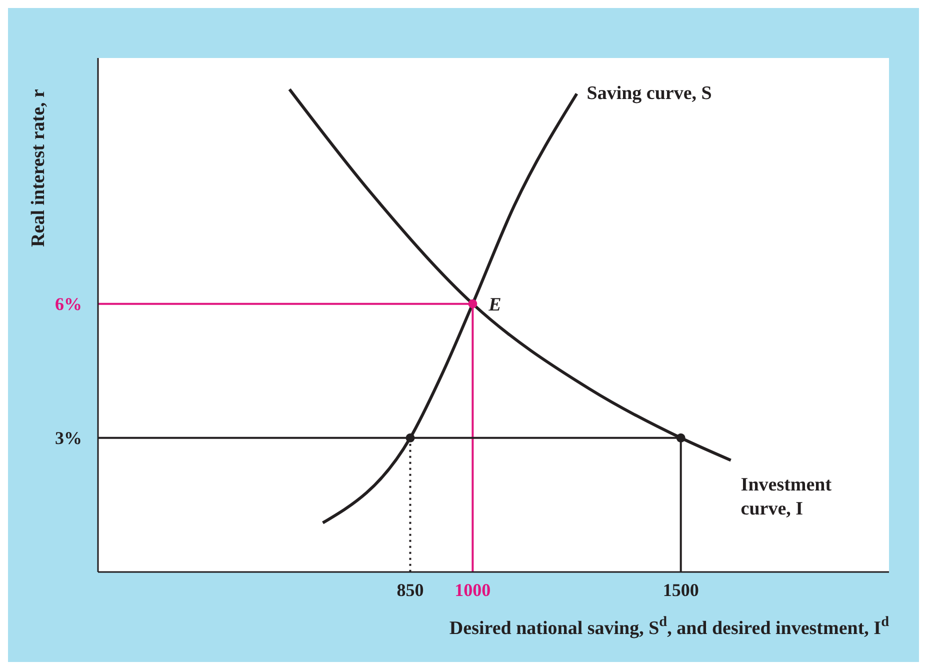 The height and width of the screenshot is (670, 927). Describe the element at coordinates (680, 590) in the screenshot. I see `x-tick-label: 1500` at that location.